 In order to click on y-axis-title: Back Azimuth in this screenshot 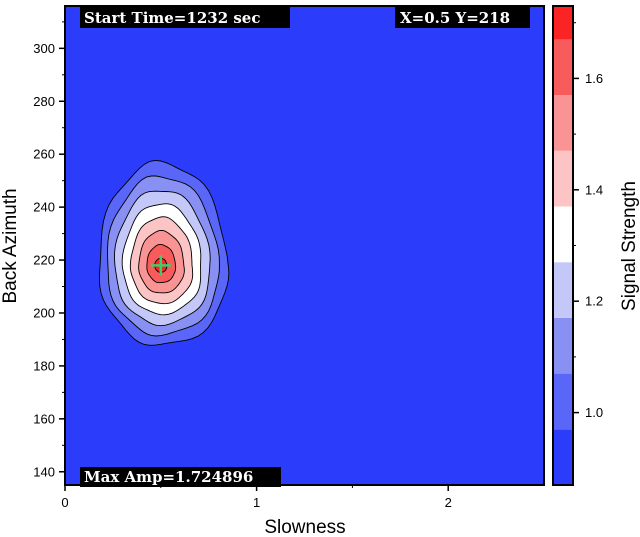, I will do `click(10, 245)`.